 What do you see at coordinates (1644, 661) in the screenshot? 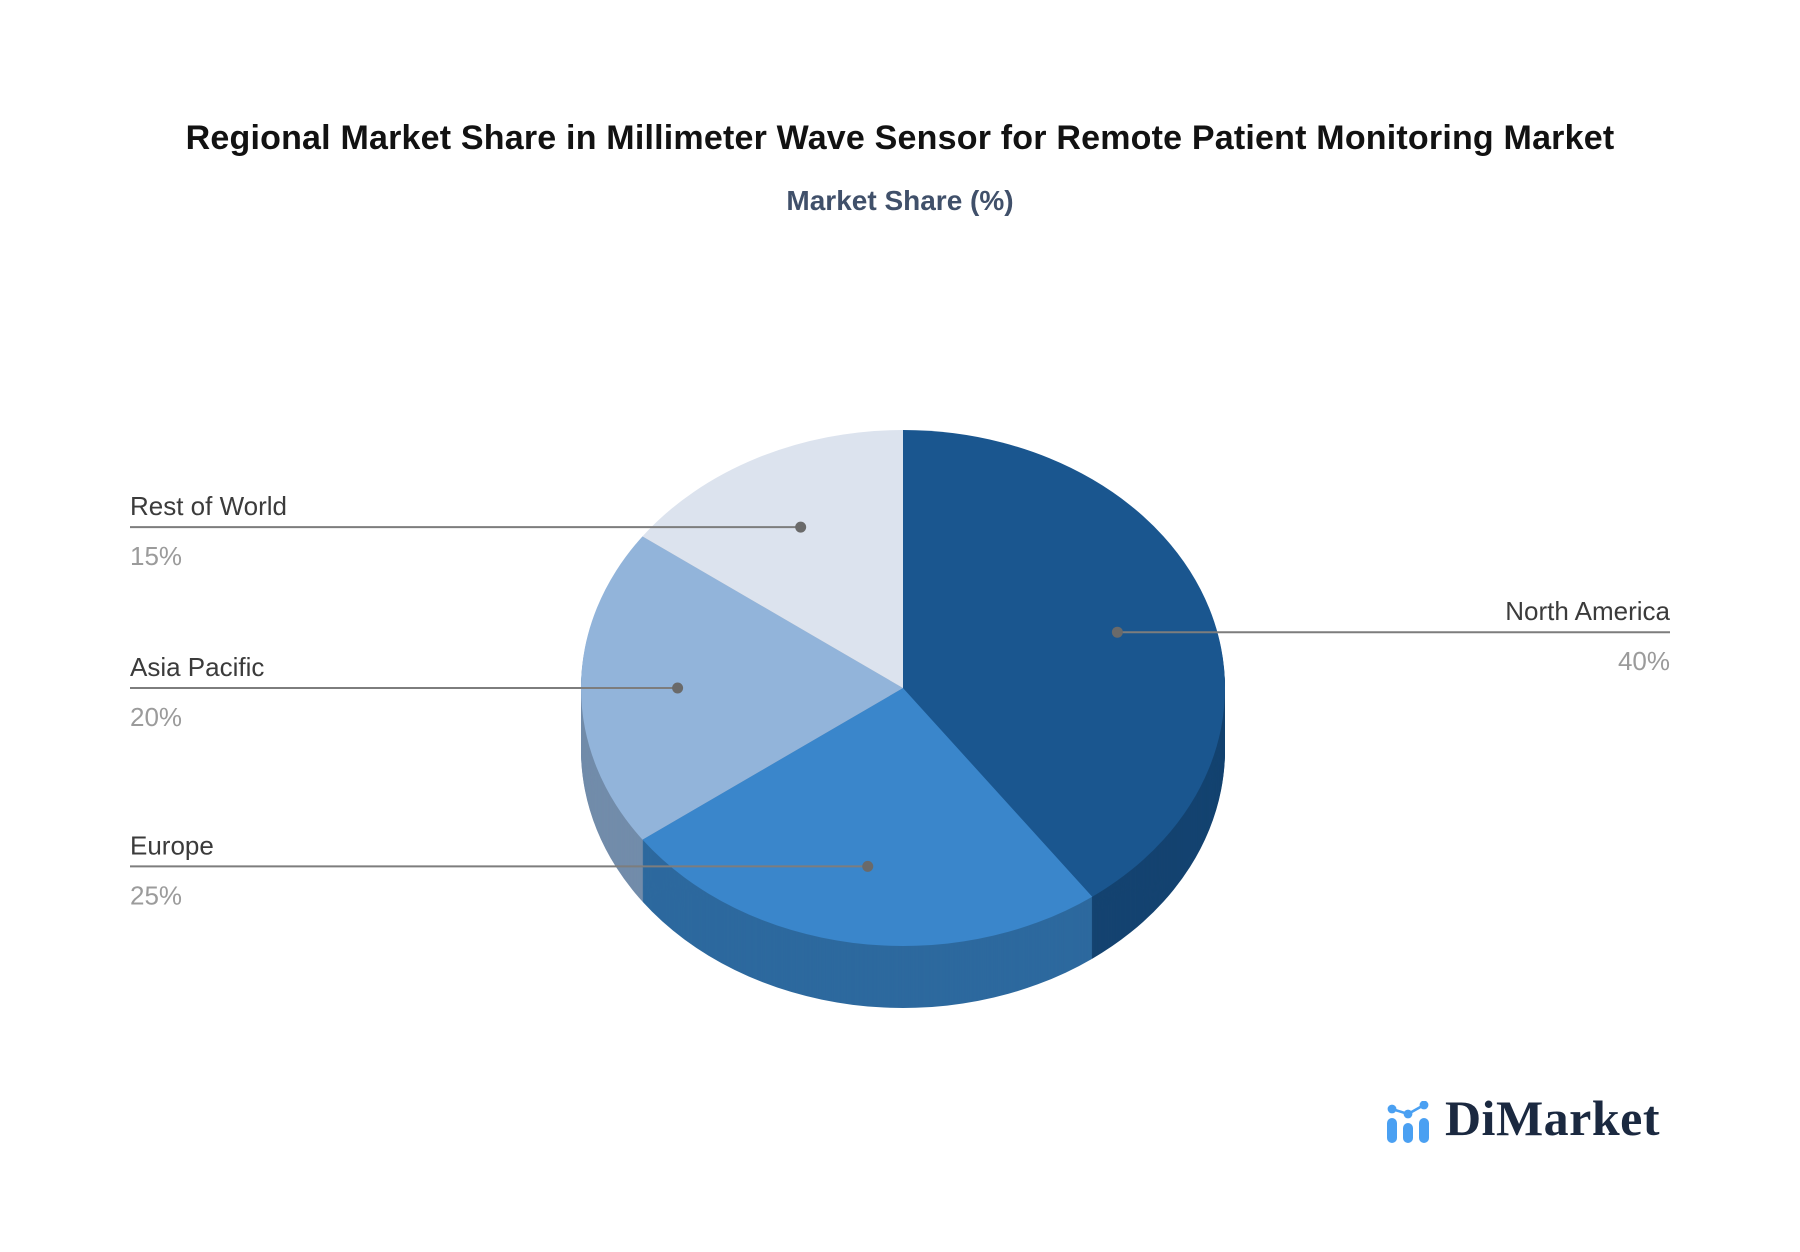
I see `slice-percent: 40%` at bounding box center [1644, 661].